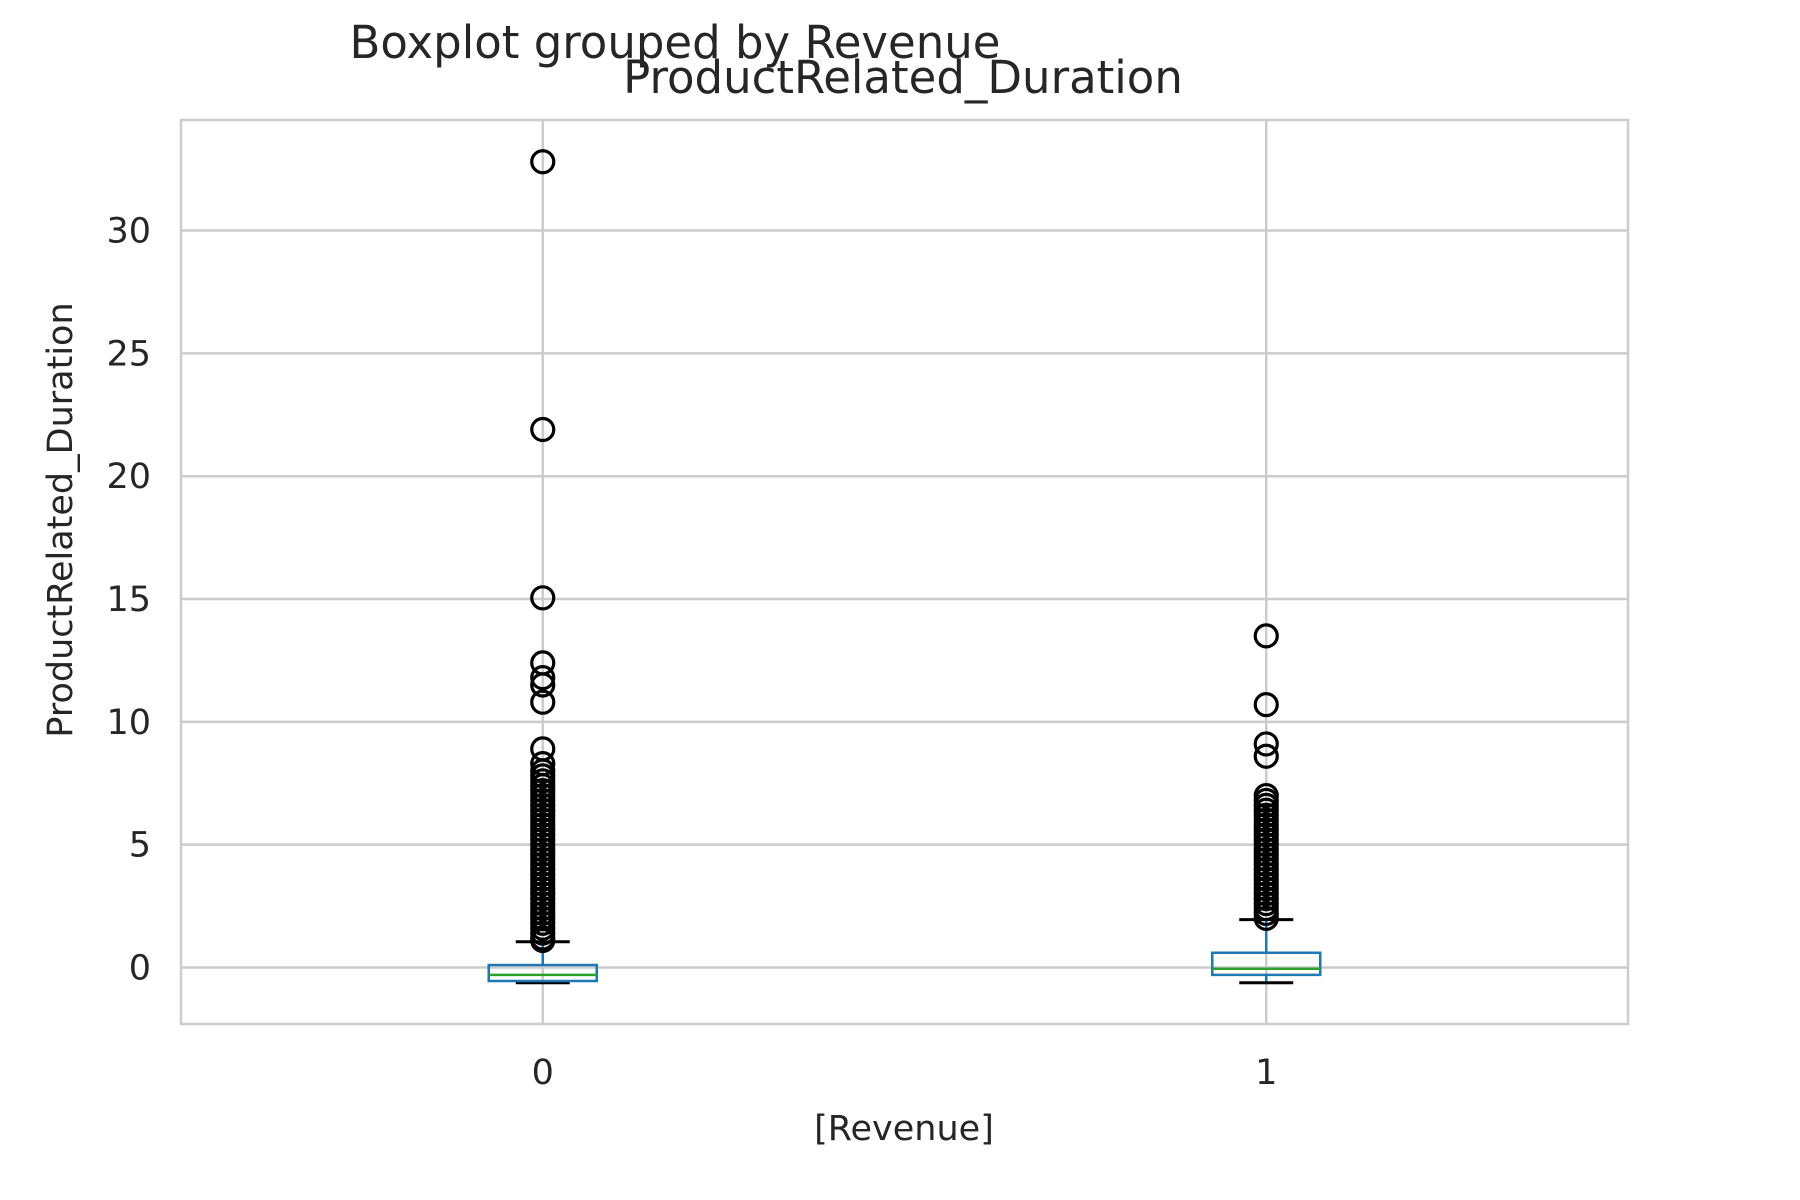 The height and width of the screenshot is (1200, 1800). Describe the element at coordinates (903, 77) in the screenshot. I see `chart-title: ProductRelated_Duration` at that location.